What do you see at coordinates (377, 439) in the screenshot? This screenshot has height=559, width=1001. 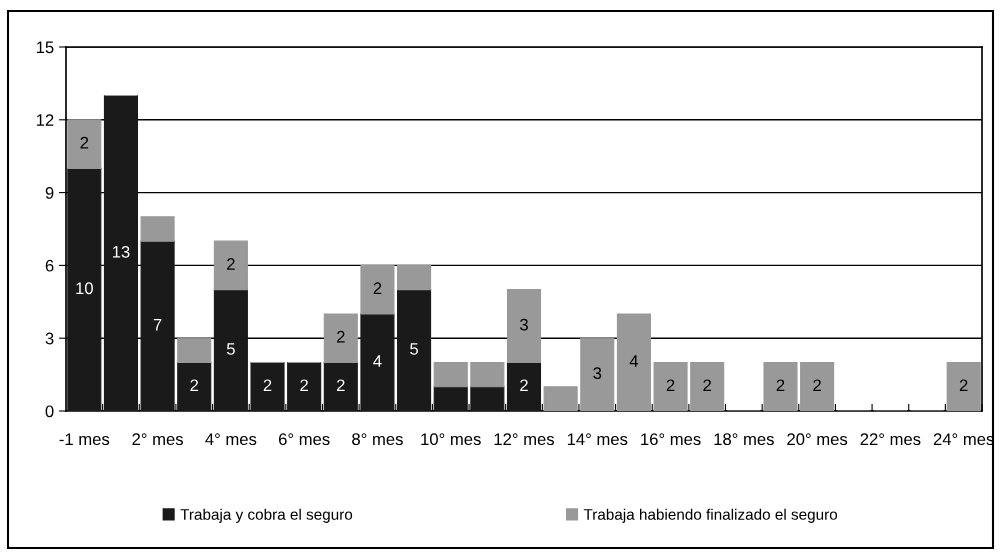 I see `x-tick-label: 8° mes` at bounding box center [377, 439].